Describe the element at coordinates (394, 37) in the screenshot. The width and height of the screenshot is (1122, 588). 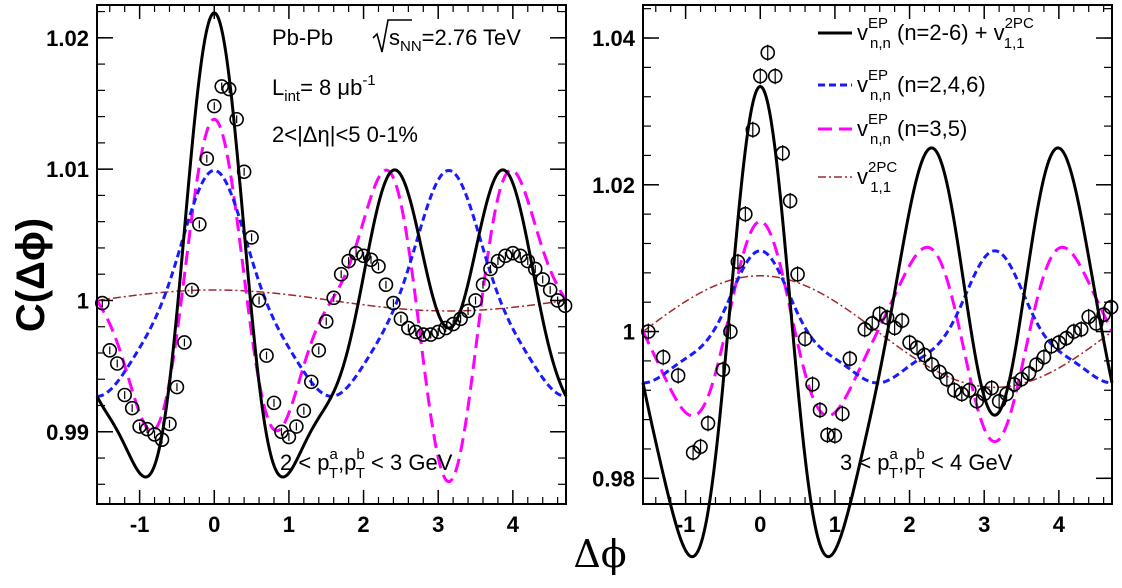
I see `sqrt-s-label: s` at that location.